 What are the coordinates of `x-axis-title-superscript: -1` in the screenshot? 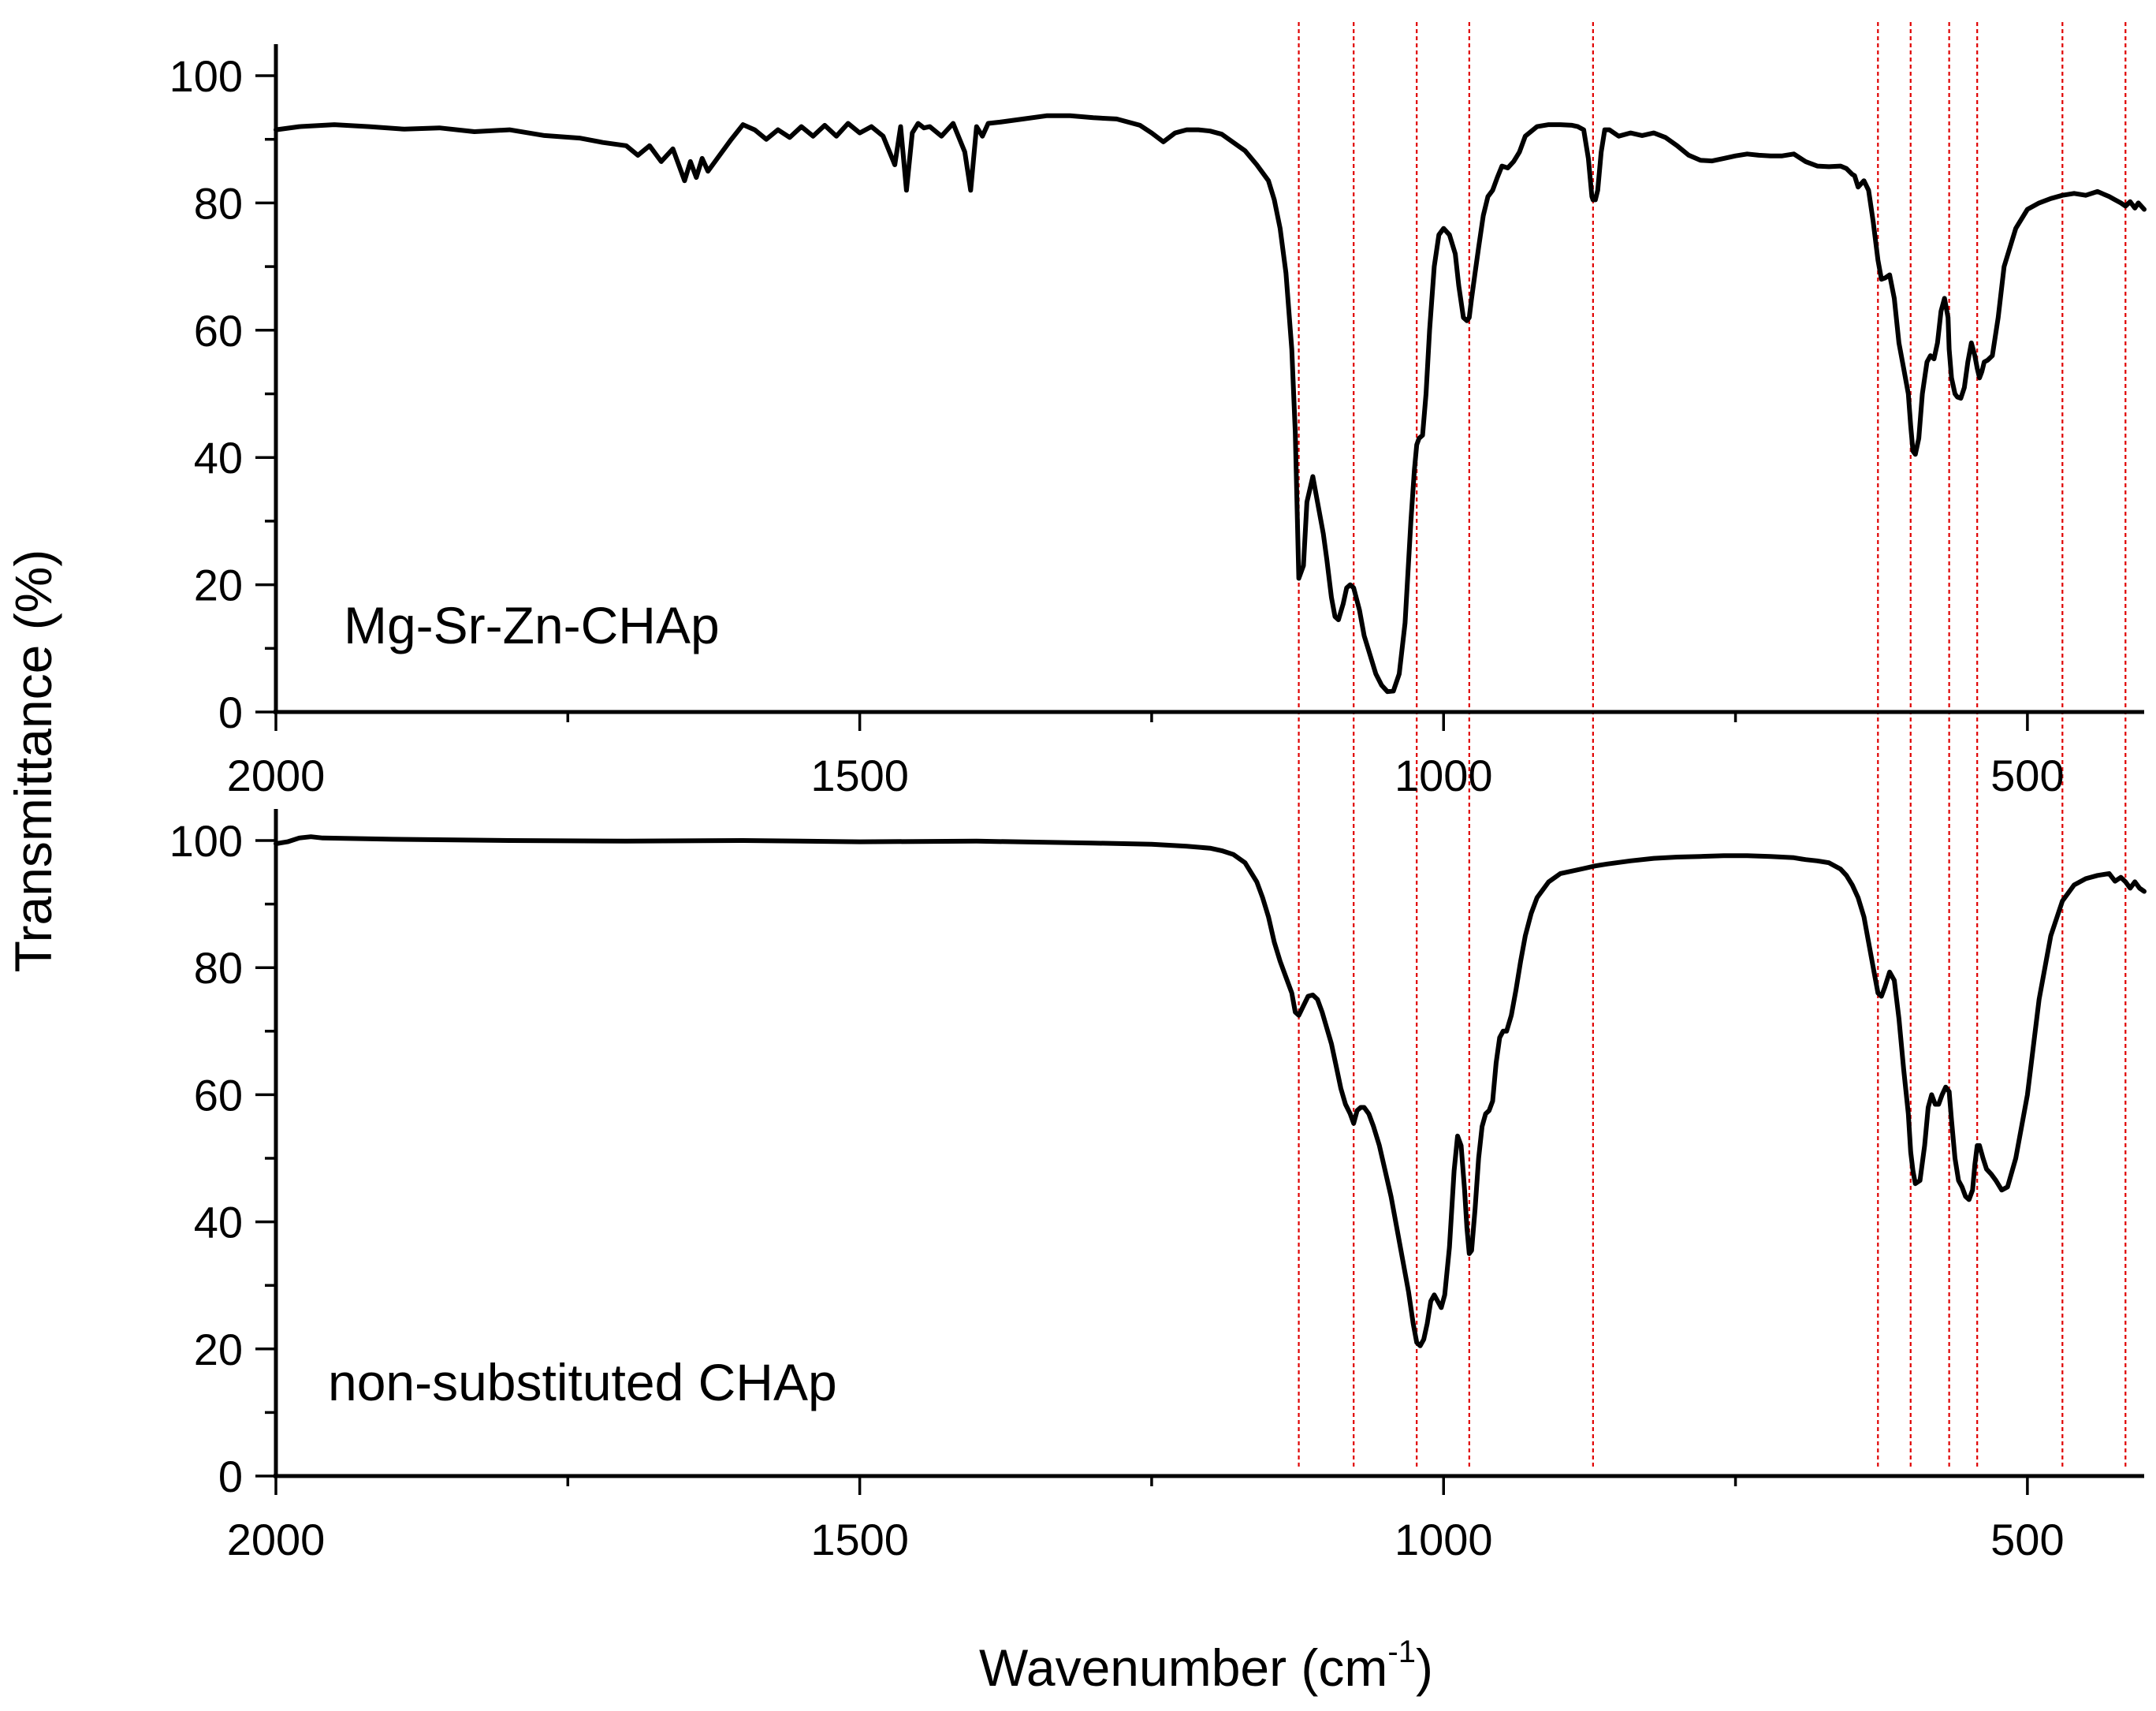 It's located at (1401, 1652).